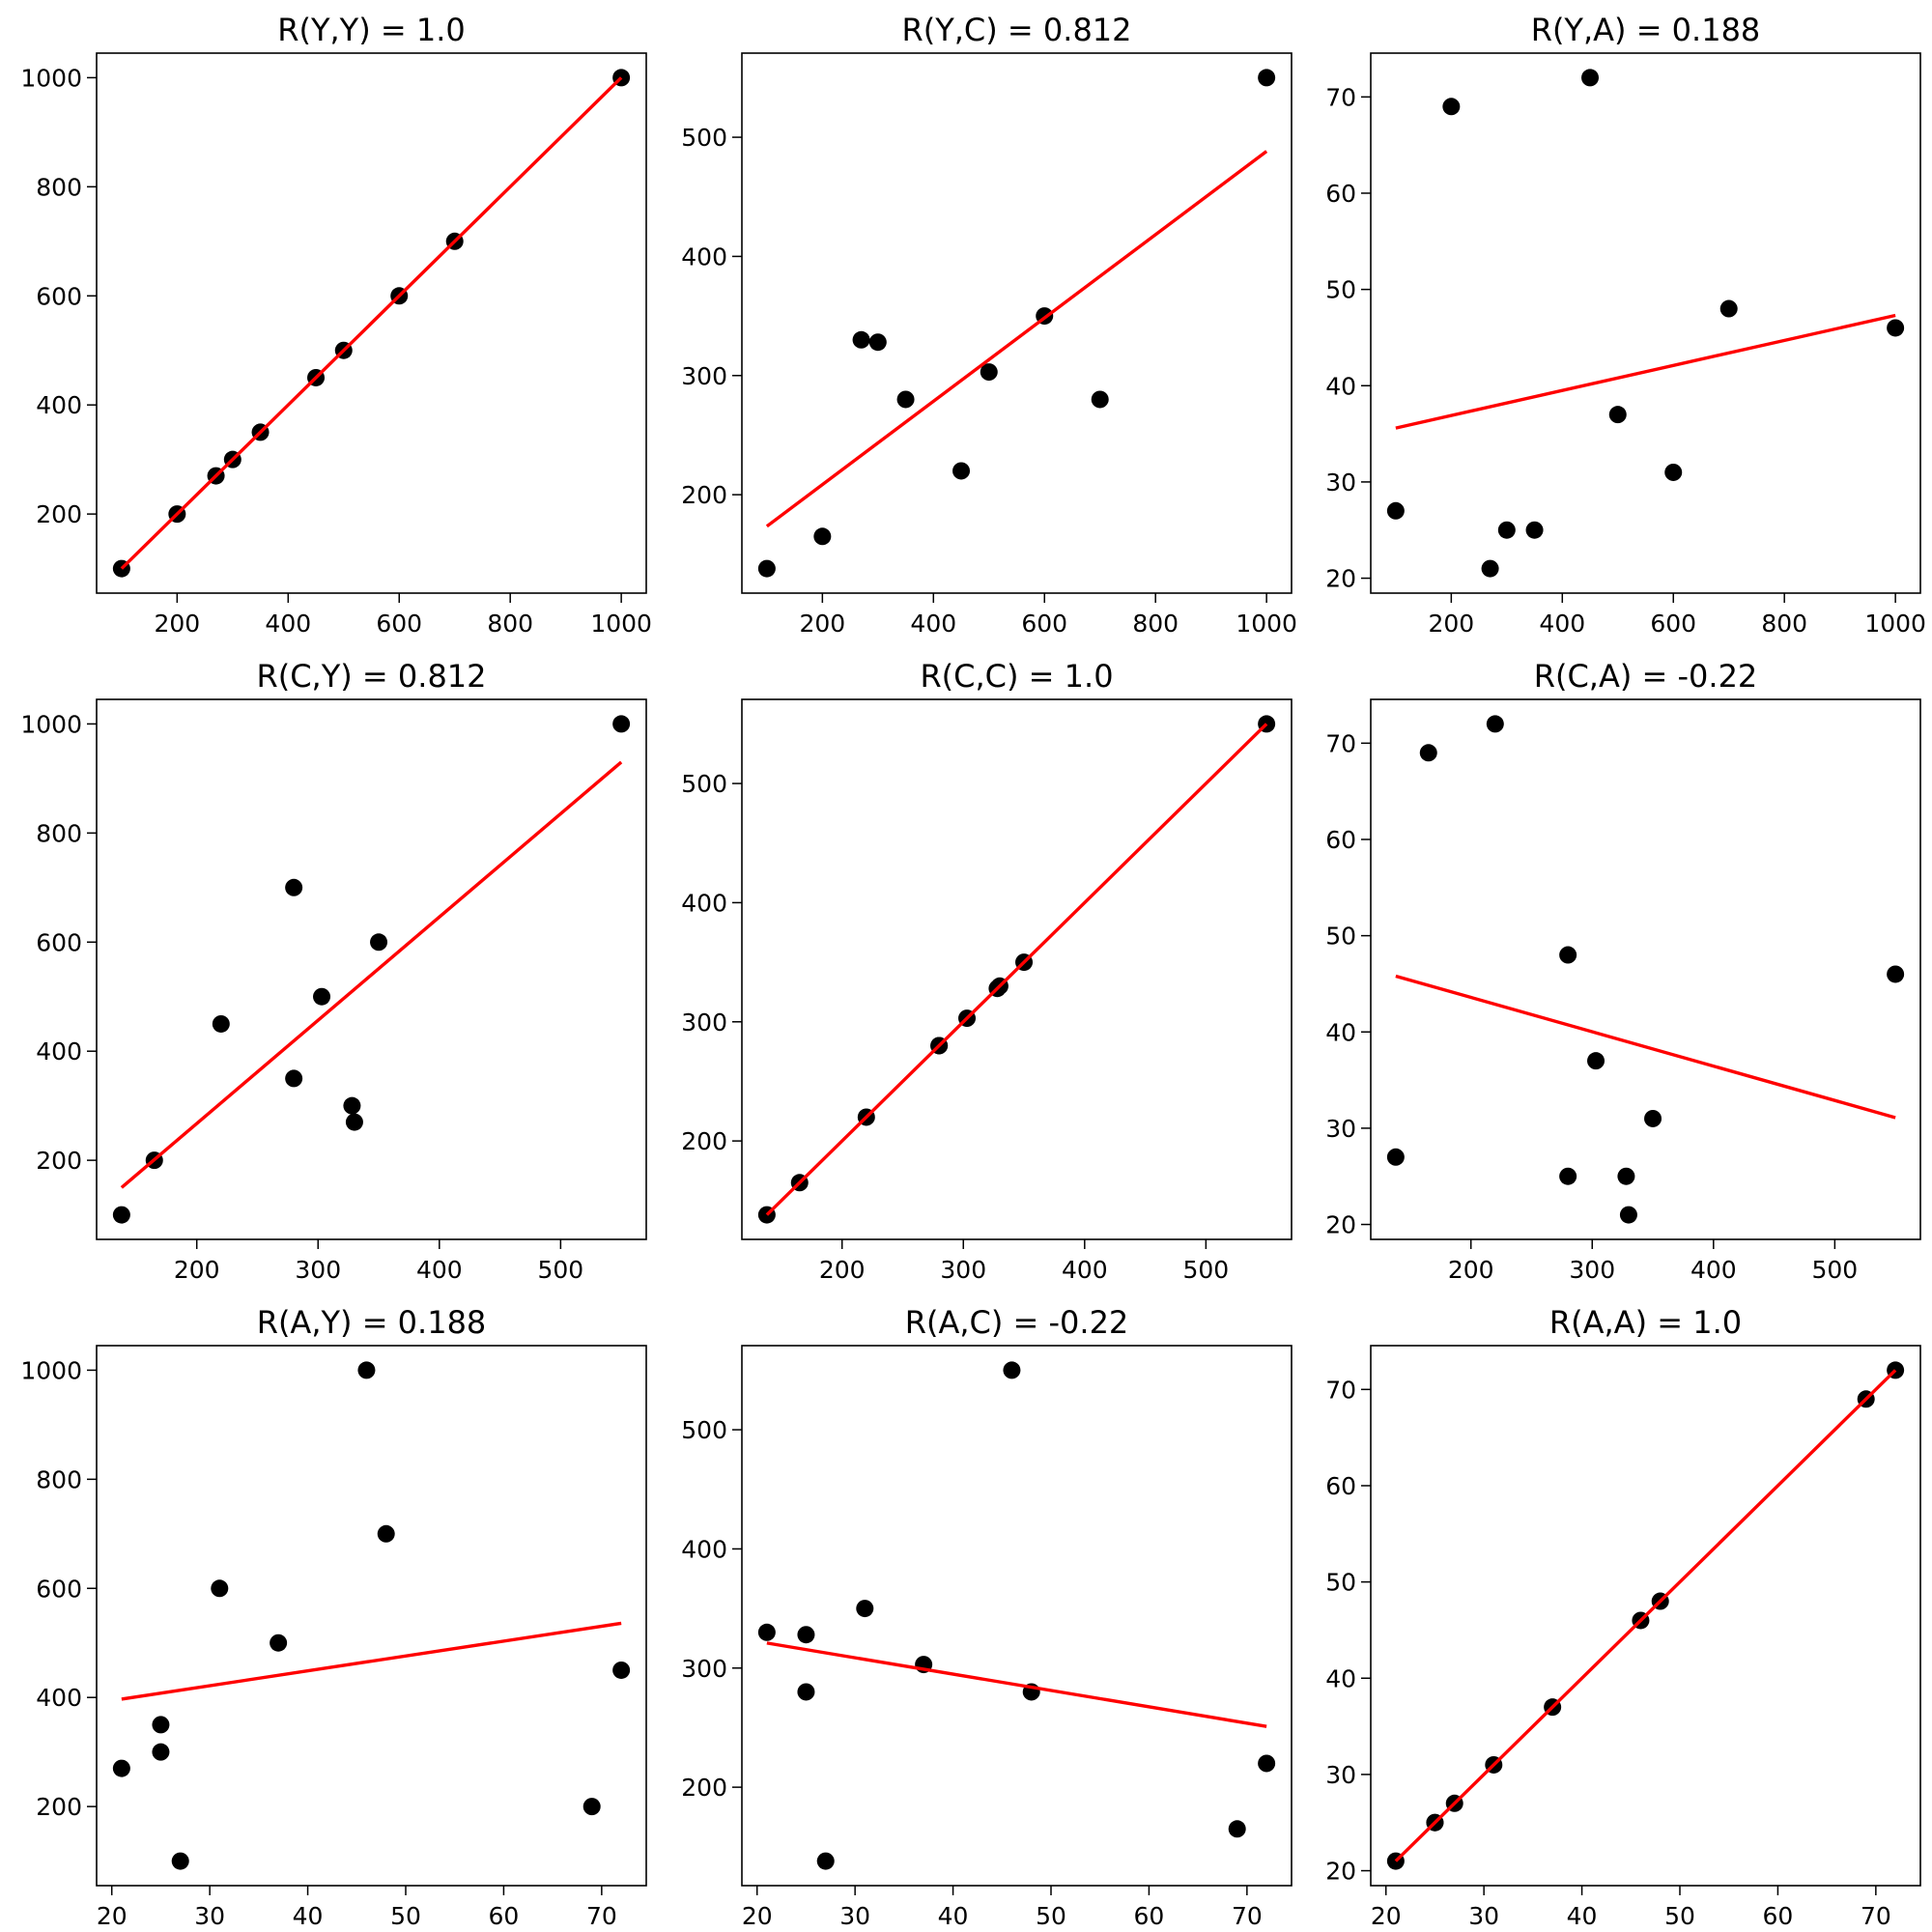 This screenshot has width=1932, height=1932. I want to click on y-tick-label: 600, so click(59, 1589).